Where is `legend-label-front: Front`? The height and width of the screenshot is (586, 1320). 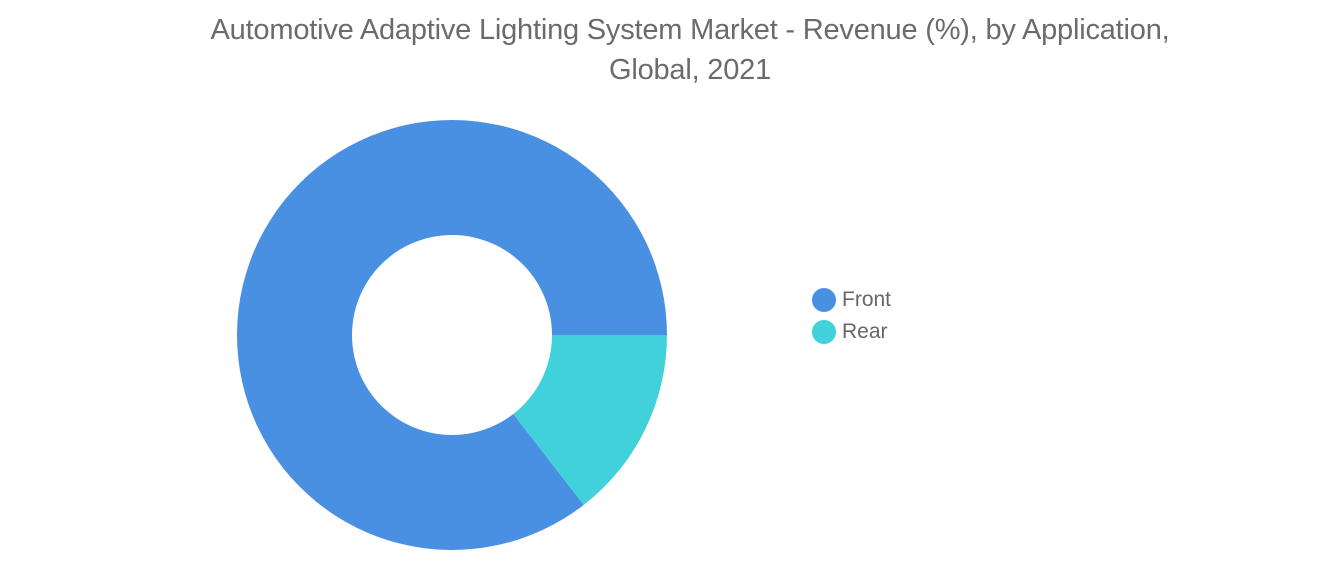 legend-label-front: Front is located at coordinates (867, 299).